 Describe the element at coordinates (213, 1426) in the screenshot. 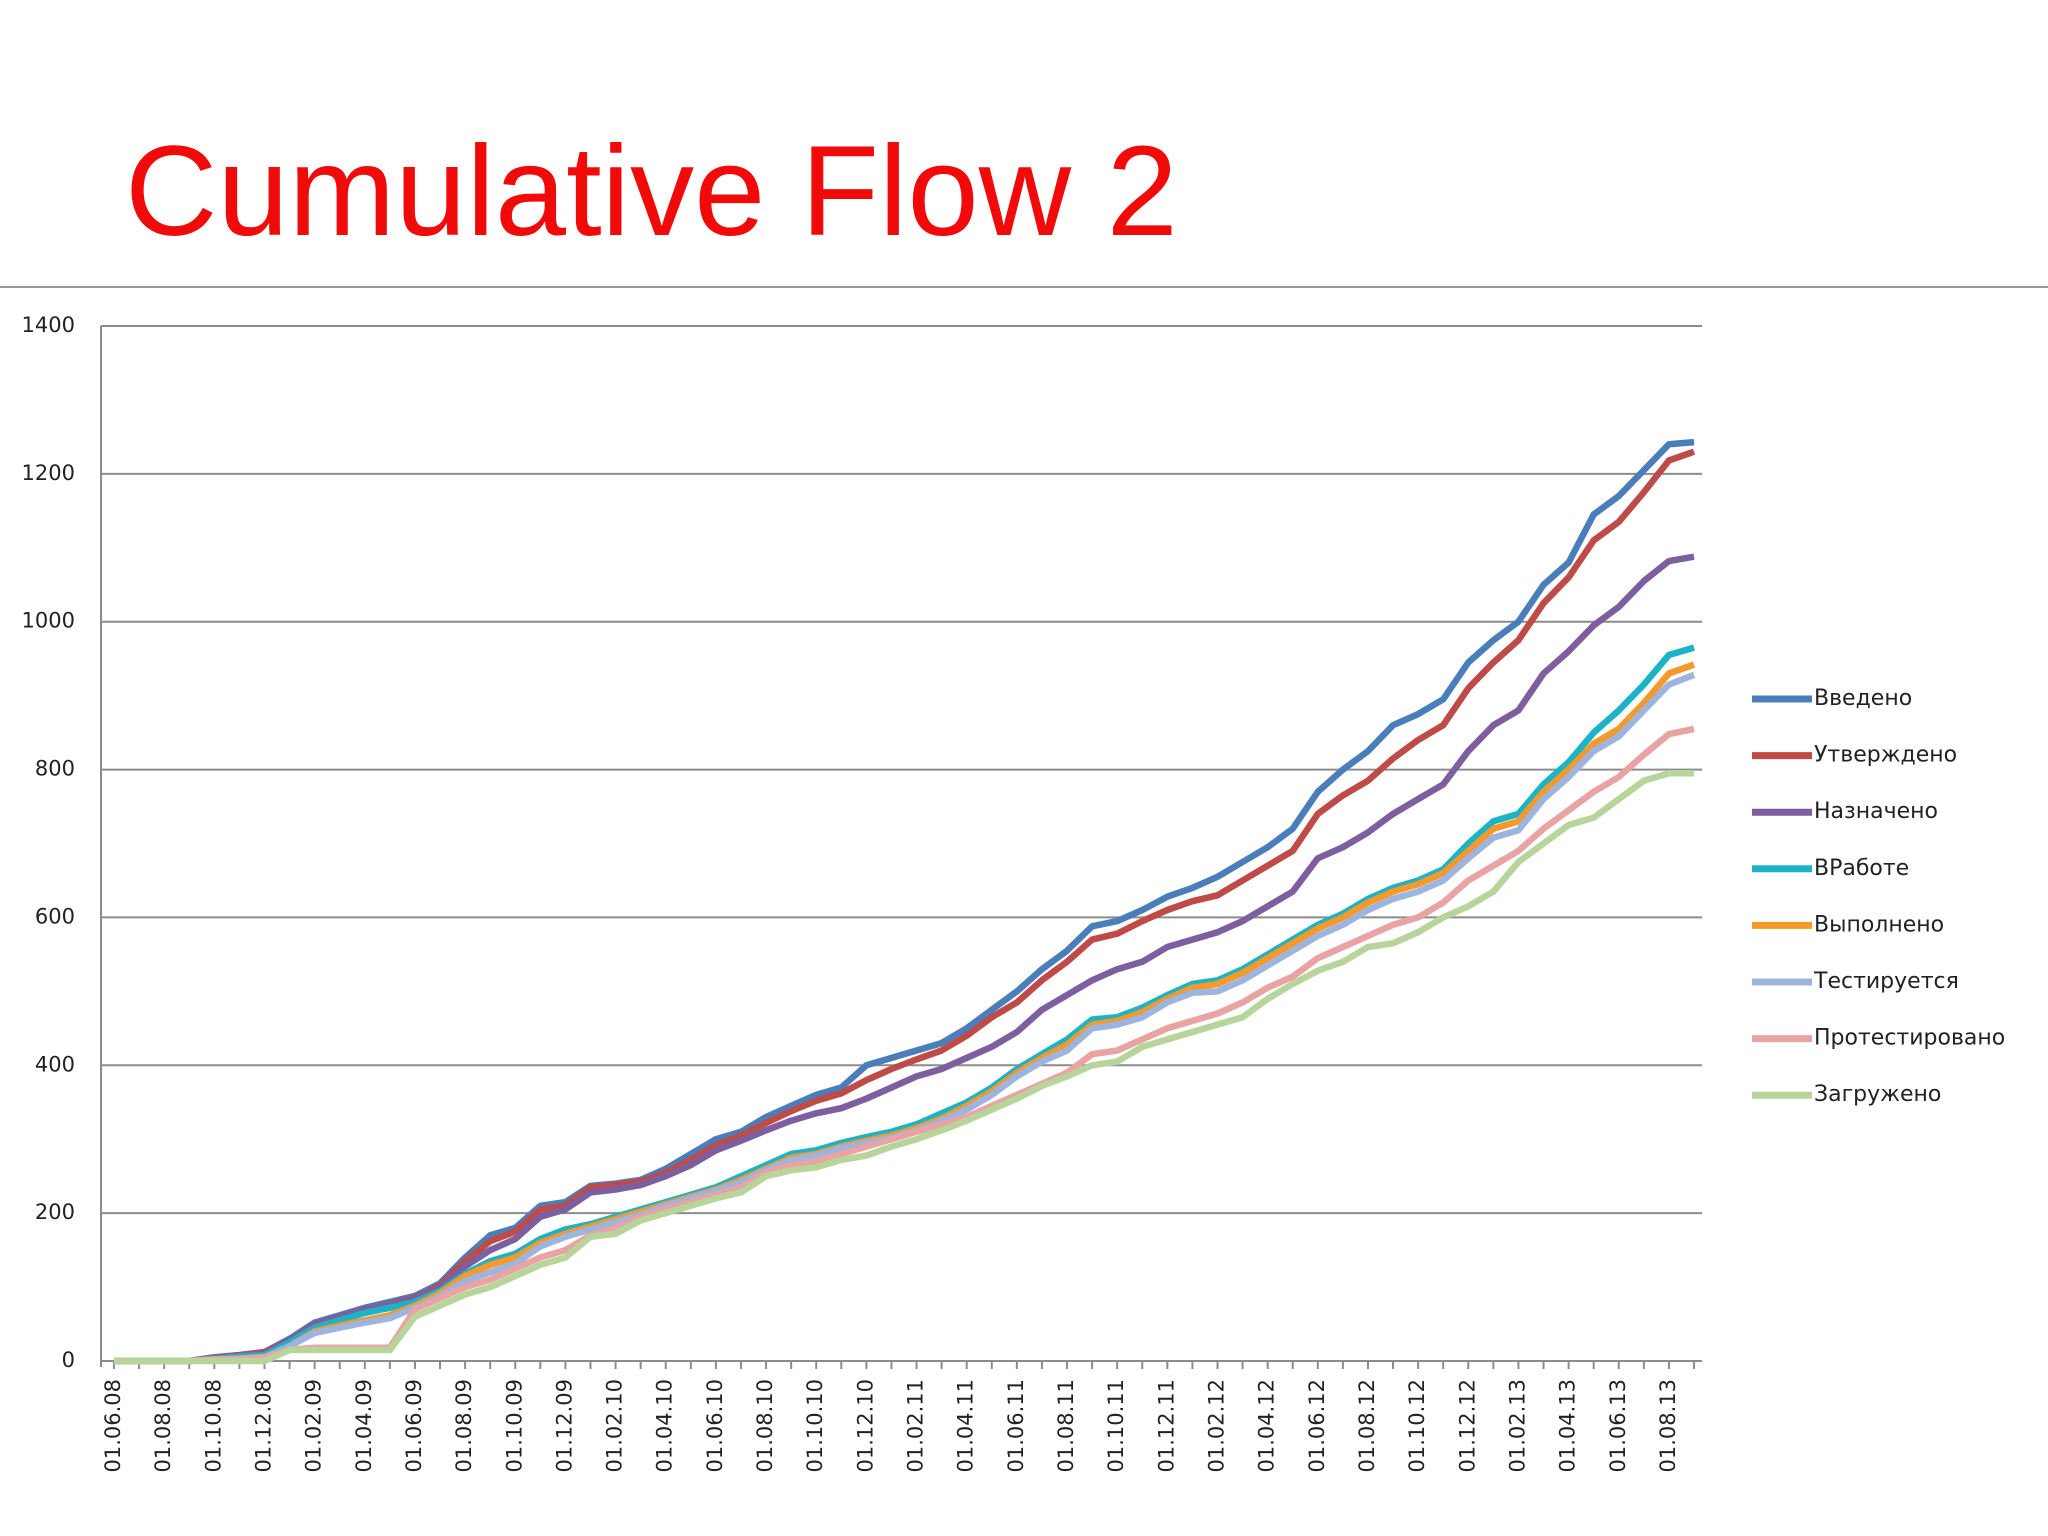

I see `x-tick-label: 01.10.08` at that location.